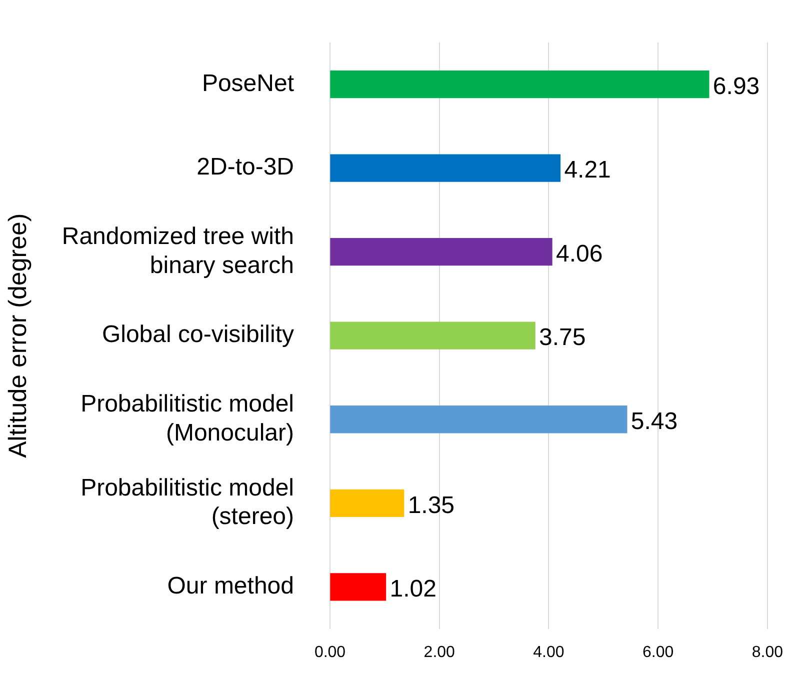 This screenshot has height=696, width=797. Describe the element at coordinates (198, 334) in the screenshot. I see `y-tick-label: Global co-visibility` at that location.